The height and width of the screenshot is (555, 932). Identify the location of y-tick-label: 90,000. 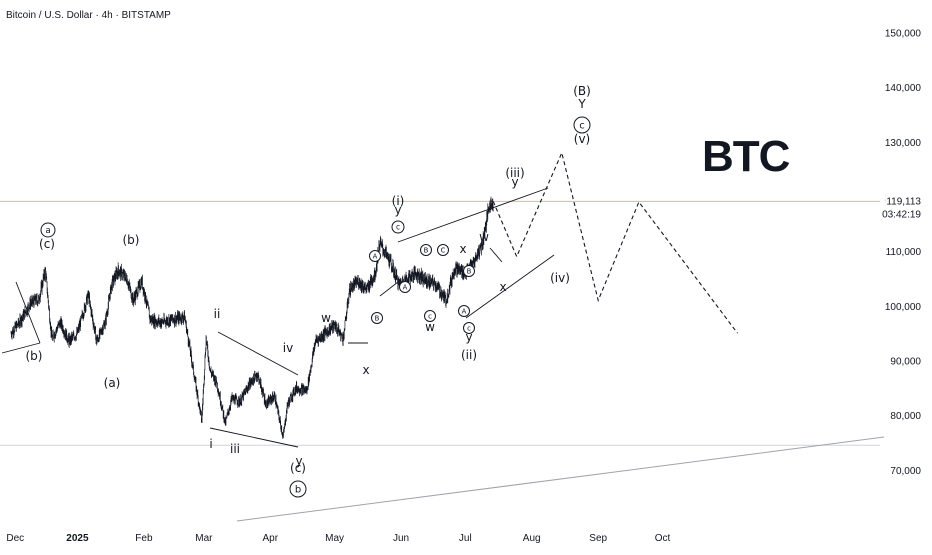
(905, 362).